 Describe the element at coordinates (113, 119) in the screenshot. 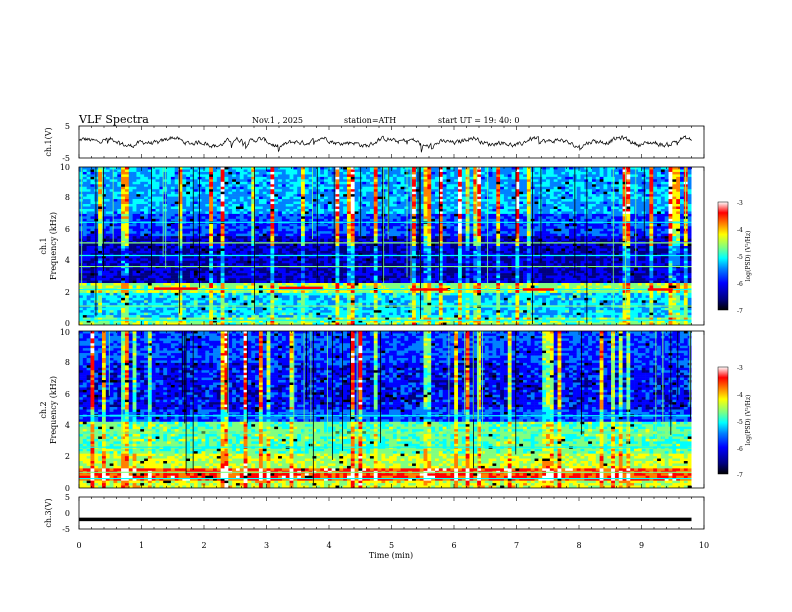

I see `figure-title: VLF Spectra` at that location.